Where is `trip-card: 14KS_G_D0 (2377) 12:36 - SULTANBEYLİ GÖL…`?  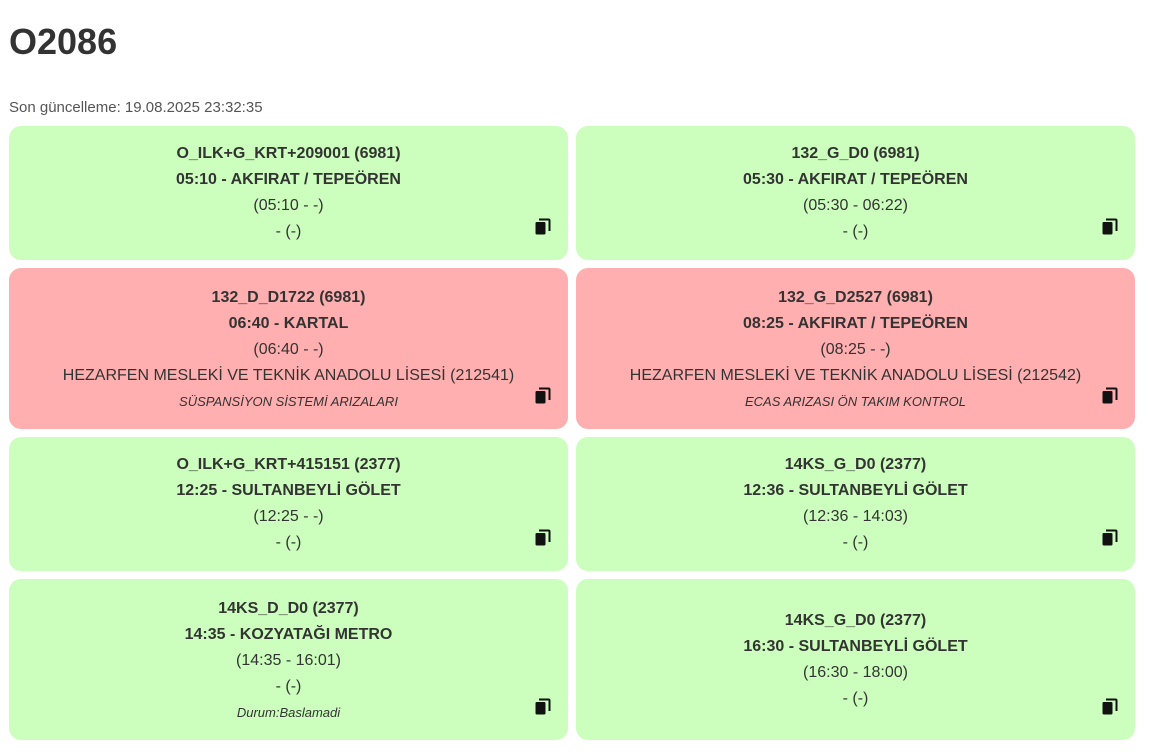
trip-card: 14KS_G_D0 (2377) 12:36 - SULTANBEYLİ GÖL… is located at coordinates (855, 504).